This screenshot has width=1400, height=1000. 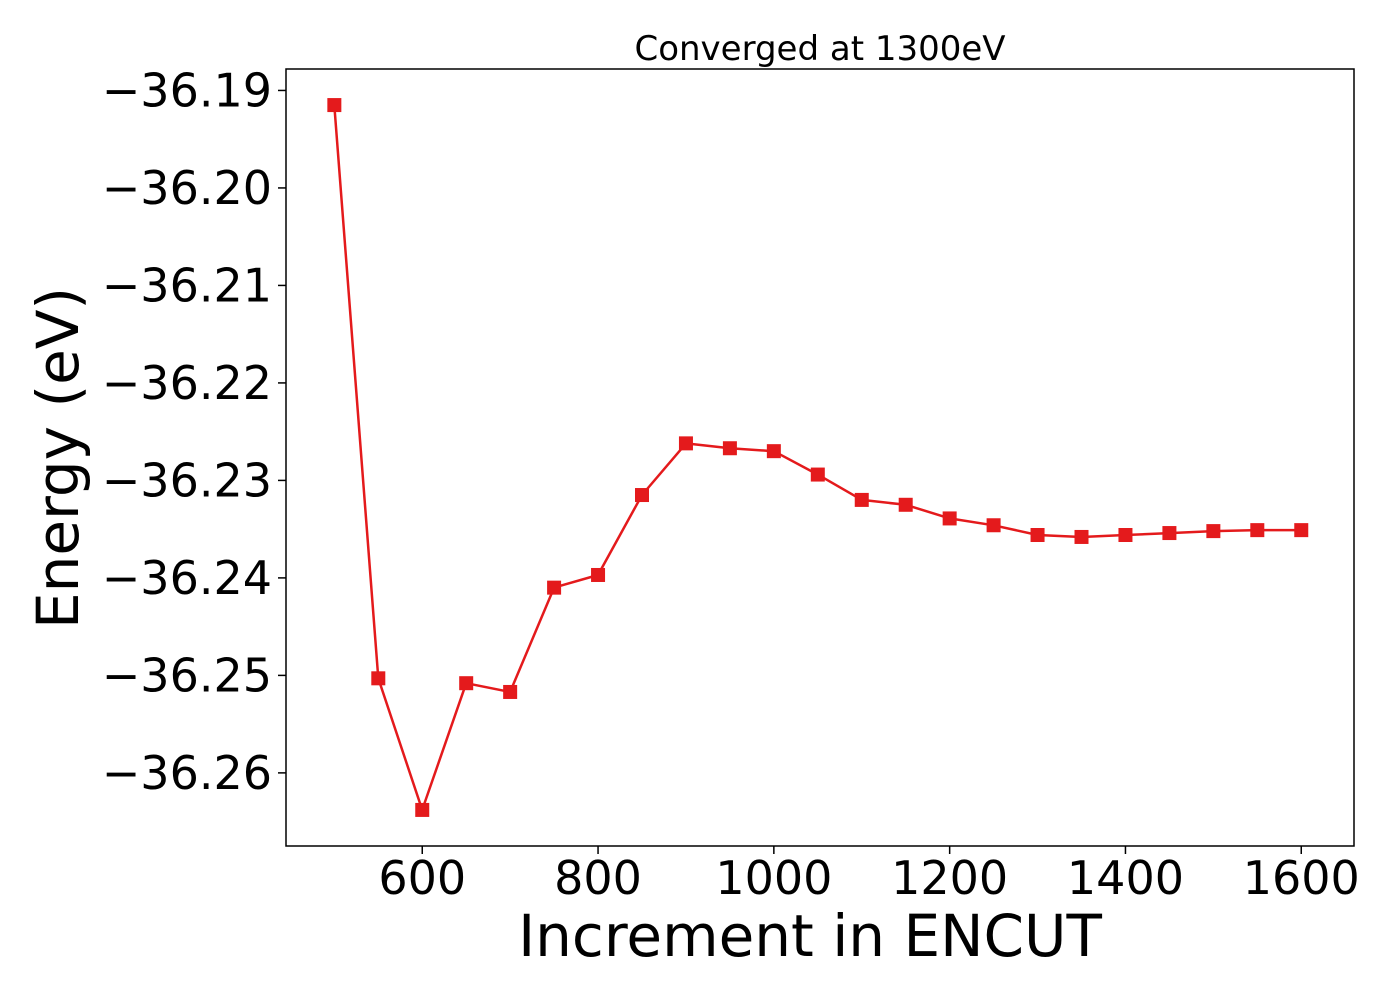 What do you see at coordinates (1125, 878) in the screenshot?
I see `x-tick-label: 1400` at bounding box center [1125, 878].